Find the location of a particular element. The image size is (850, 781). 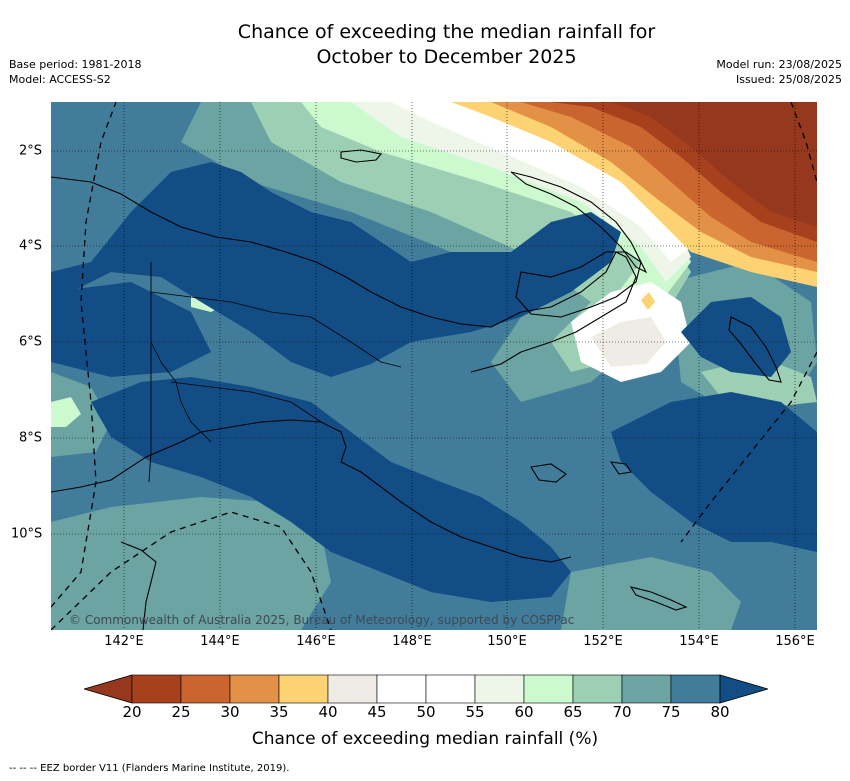

colorbar-tick-20: 20 is located at coordinates (132, 712).